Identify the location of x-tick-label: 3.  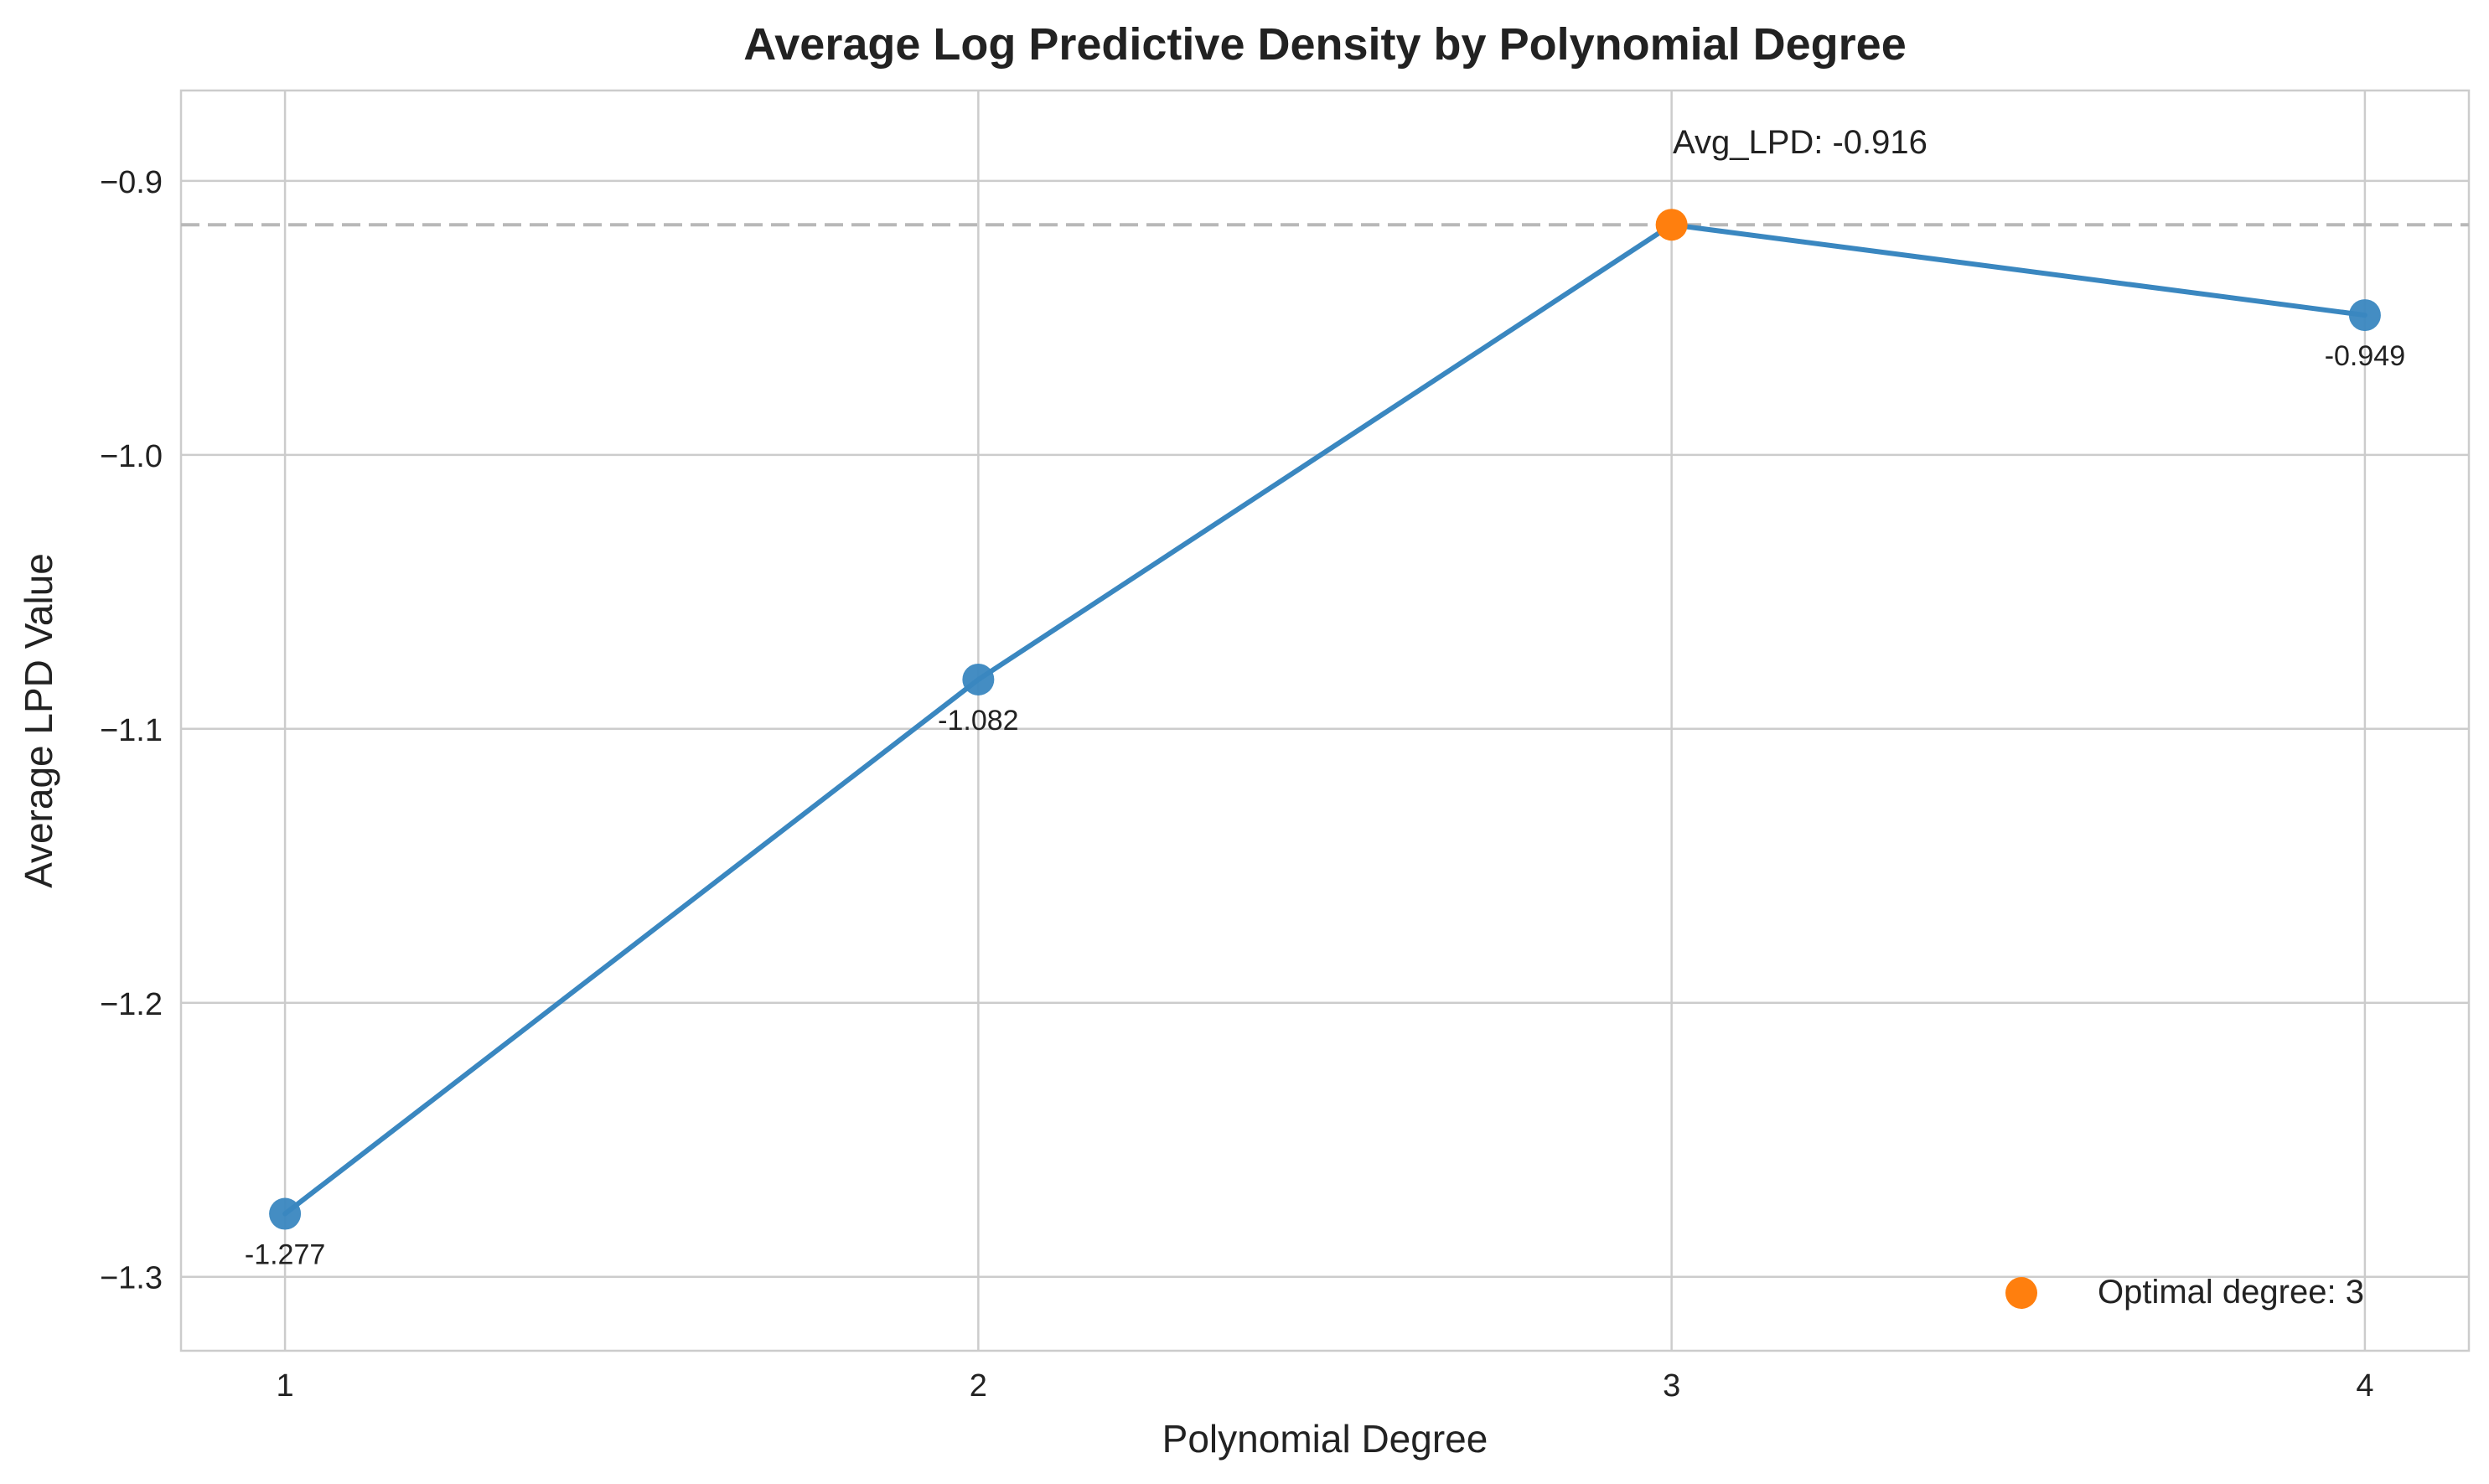
(1671, 1386).